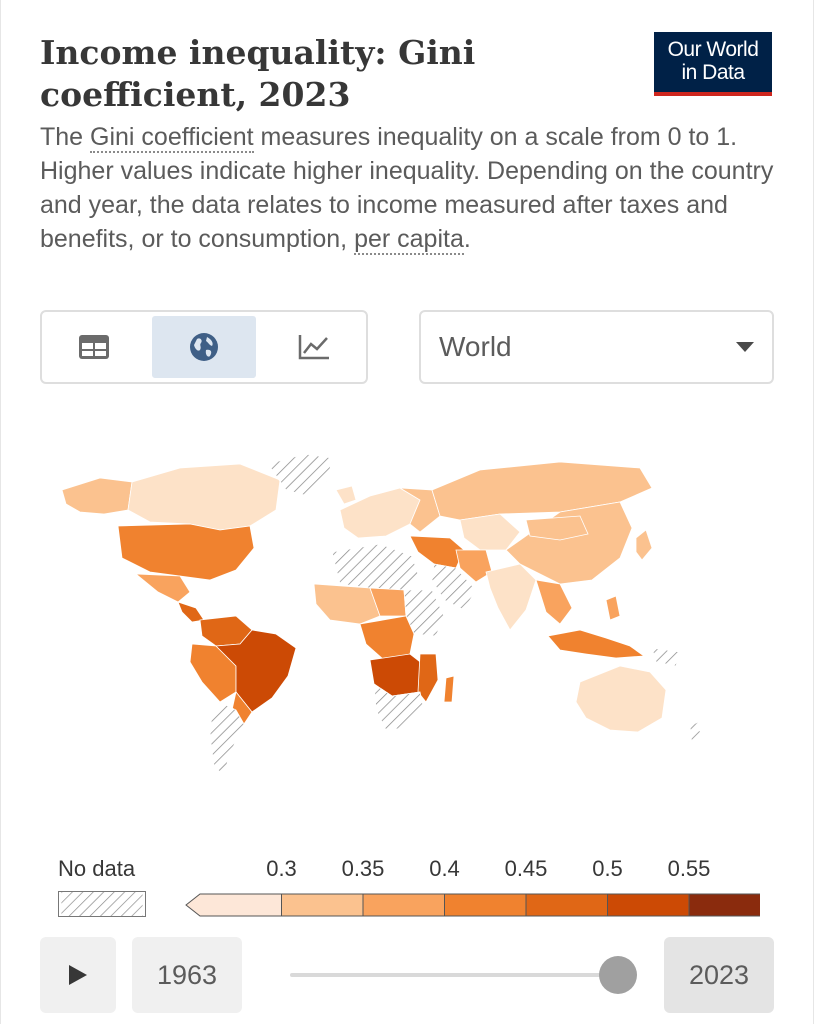  I want to click on globe-icon, so click(204, 347).